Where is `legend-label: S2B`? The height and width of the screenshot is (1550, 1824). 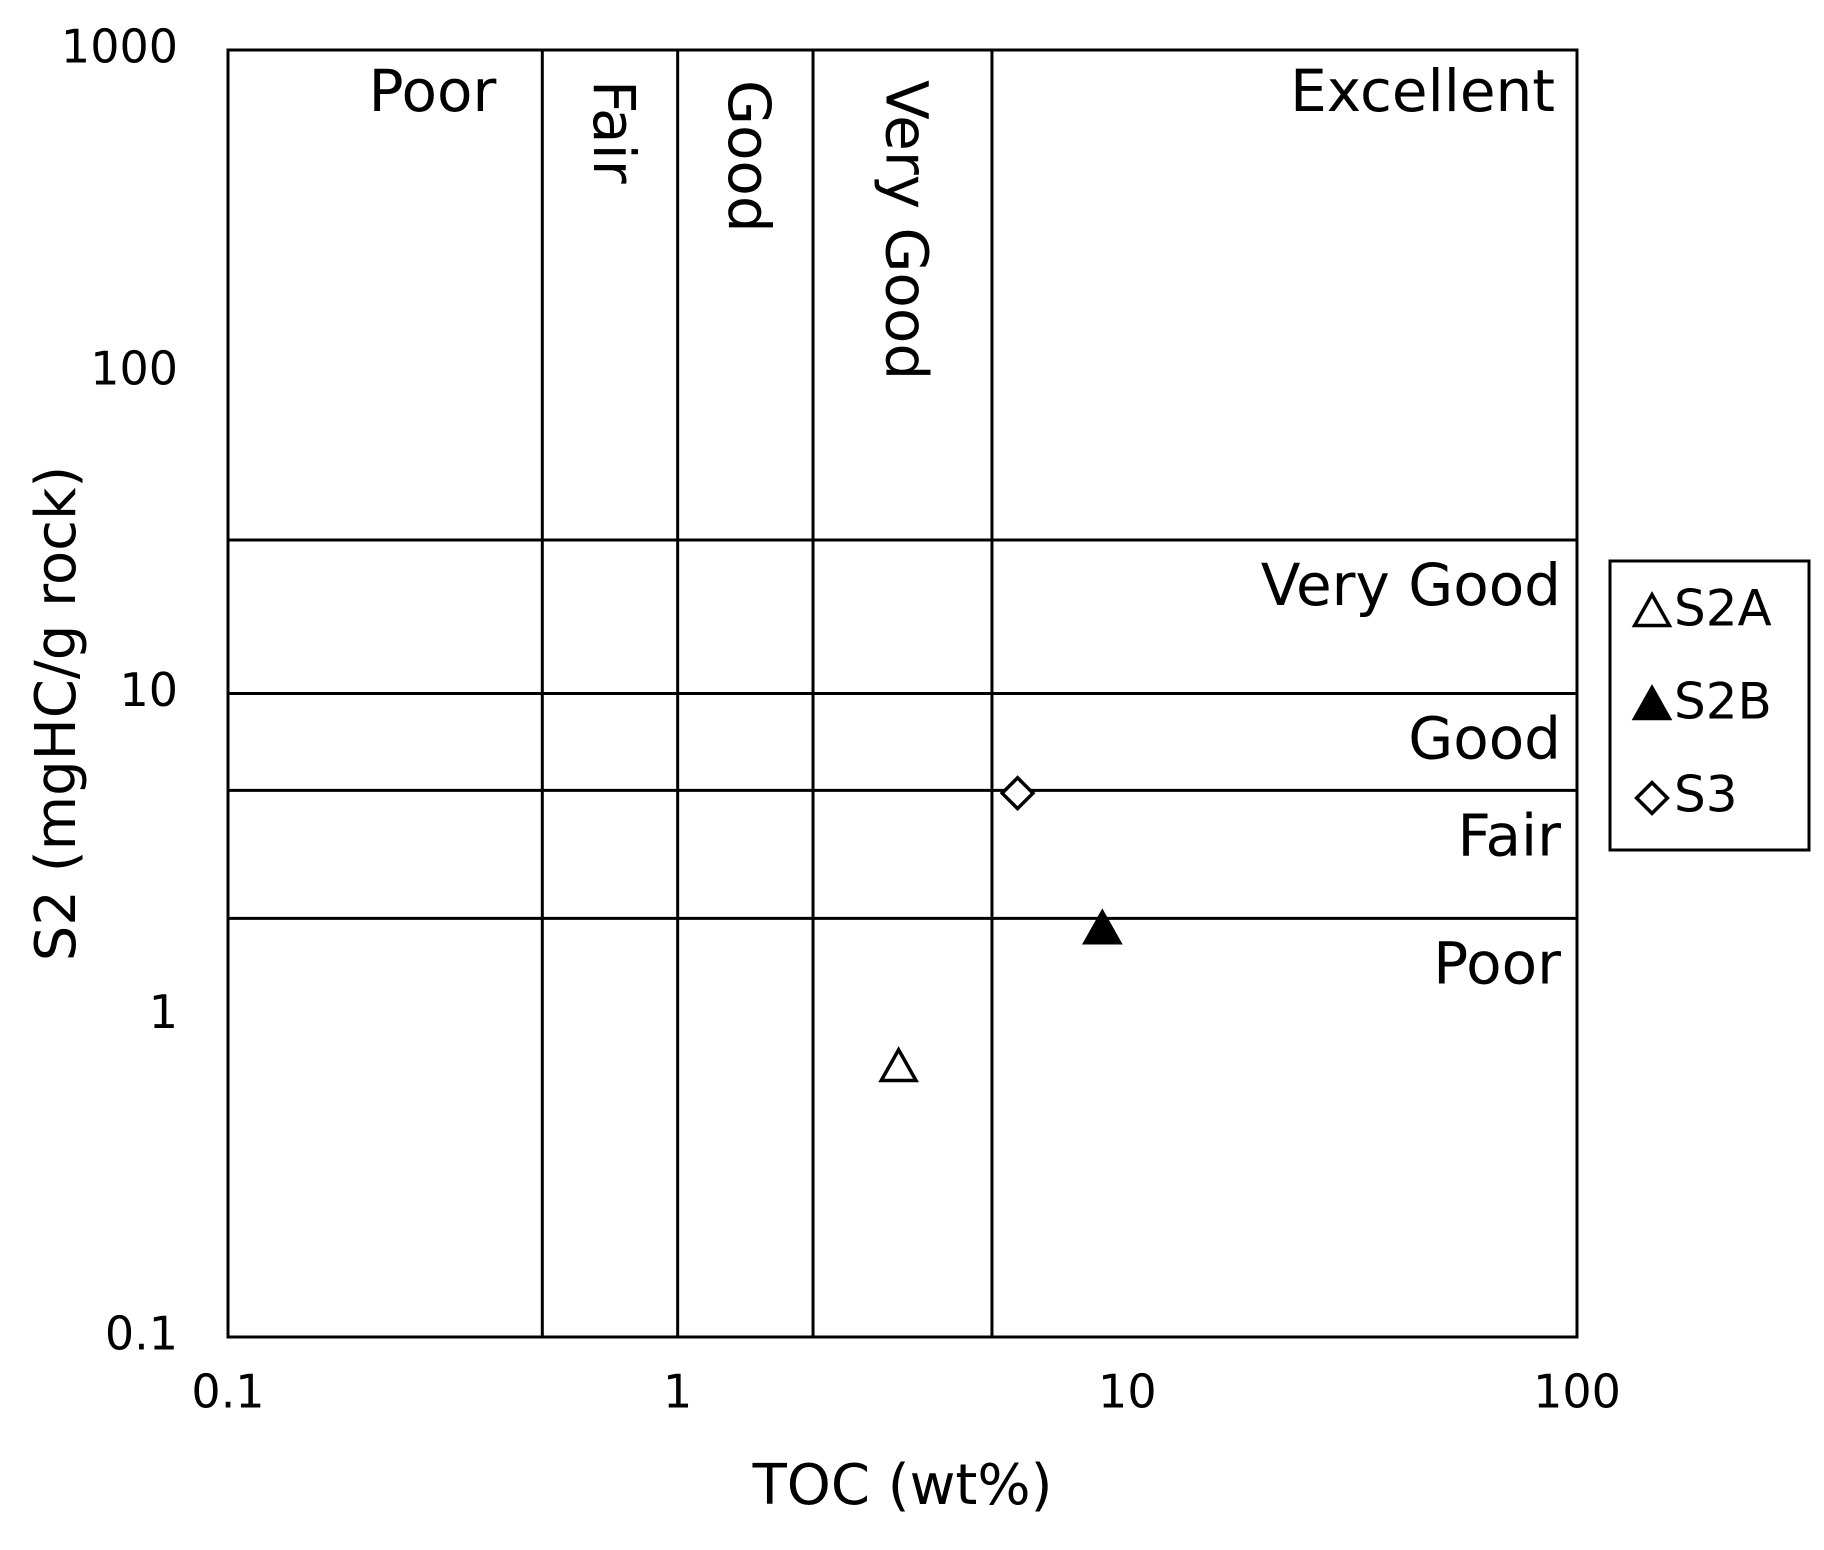
legend-label: S2B is located at coordinates (1723, 702).